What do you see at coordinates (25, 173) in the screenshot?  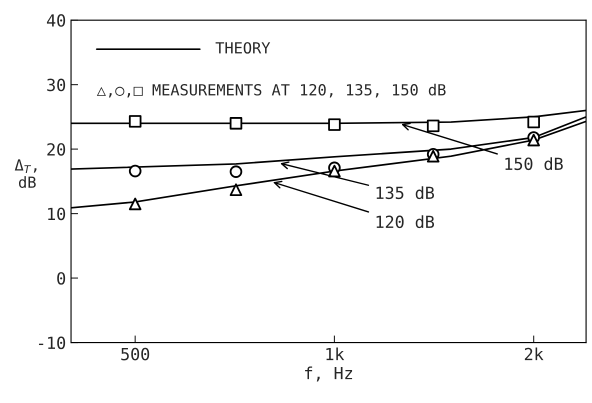 I see `y-axis-title: Δ$_{T}$, dB` at bounding box center [25, 173].